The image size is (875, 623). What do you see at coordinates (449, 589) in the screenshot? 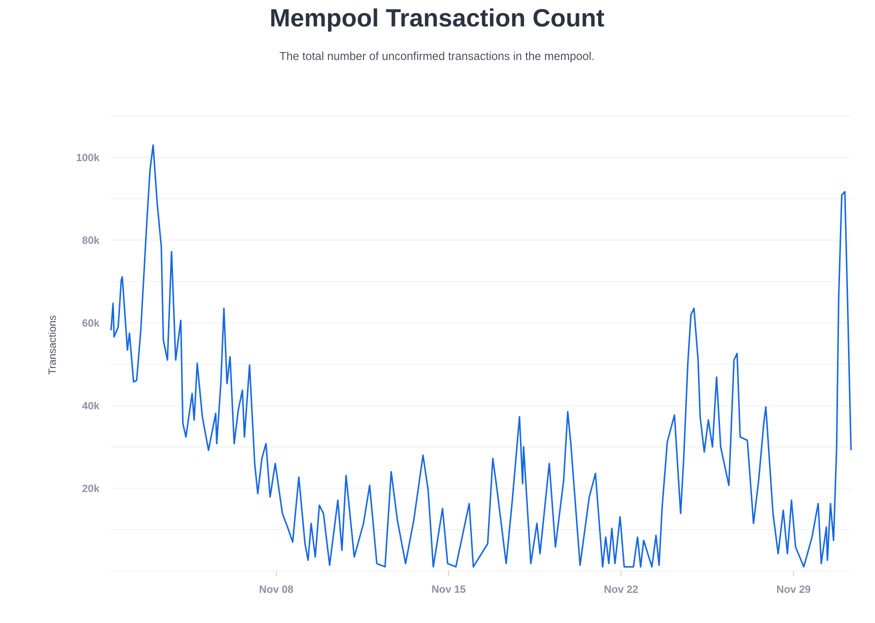
I see `x-tick-label: Nov 15` at bounding box center [449, 589].